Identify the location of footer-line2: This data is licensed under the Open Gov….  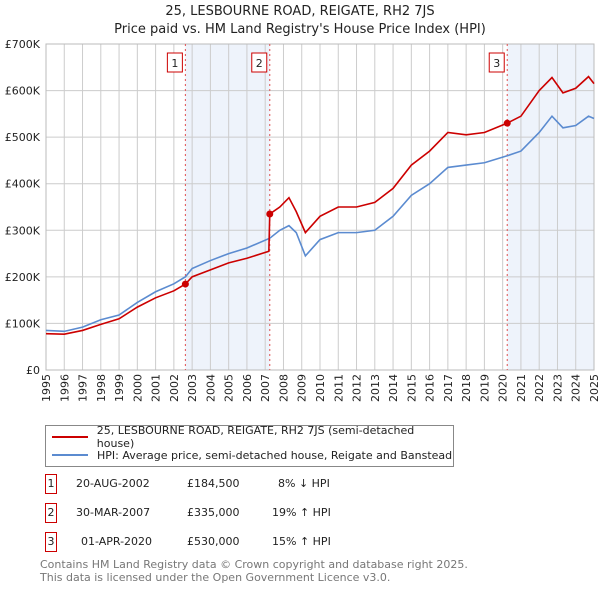
(215, 577).